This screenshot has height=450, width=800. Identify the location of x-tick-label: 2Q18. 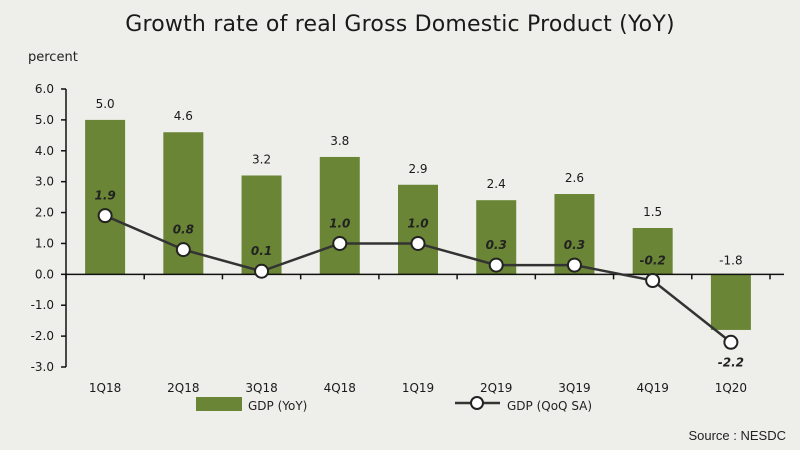
(183, 388).